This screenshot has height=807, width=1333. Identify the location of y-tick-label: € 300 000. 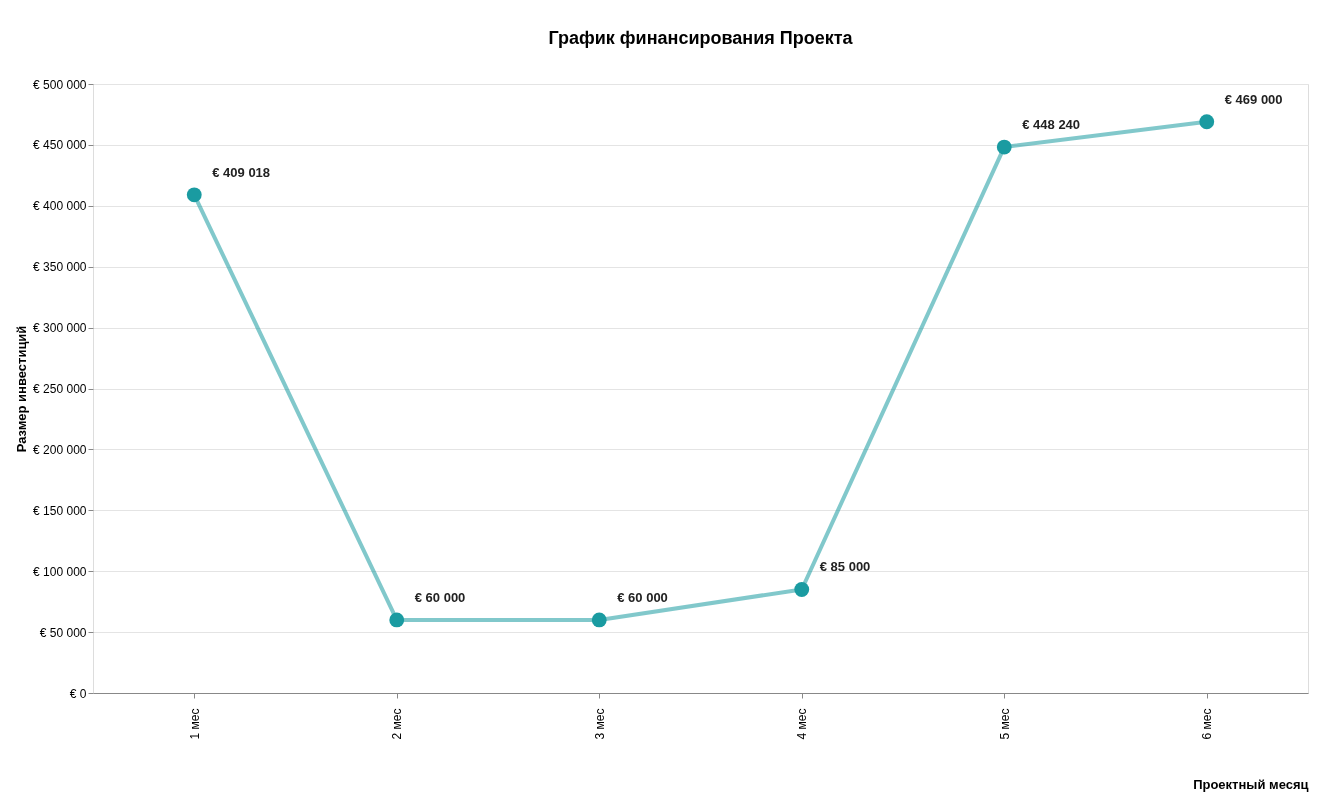
(60, 328).